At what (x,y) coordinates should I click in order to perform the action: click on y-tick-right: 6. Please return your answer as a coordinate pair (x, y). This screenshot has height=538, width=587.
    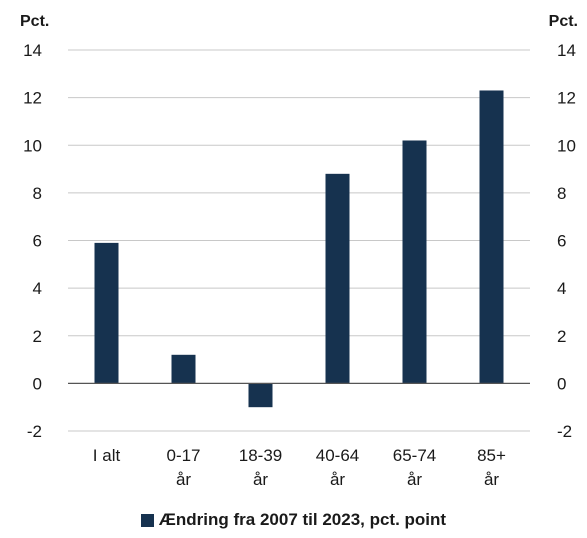
    Looking at the image, I should click on (561, 241).